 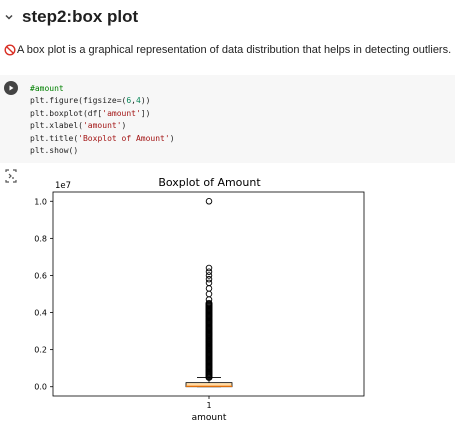 What do you see at coordinates (40, 201) in the screenshot?
I see `y-tick-label: 1.0` at bounding box center [40, 201].